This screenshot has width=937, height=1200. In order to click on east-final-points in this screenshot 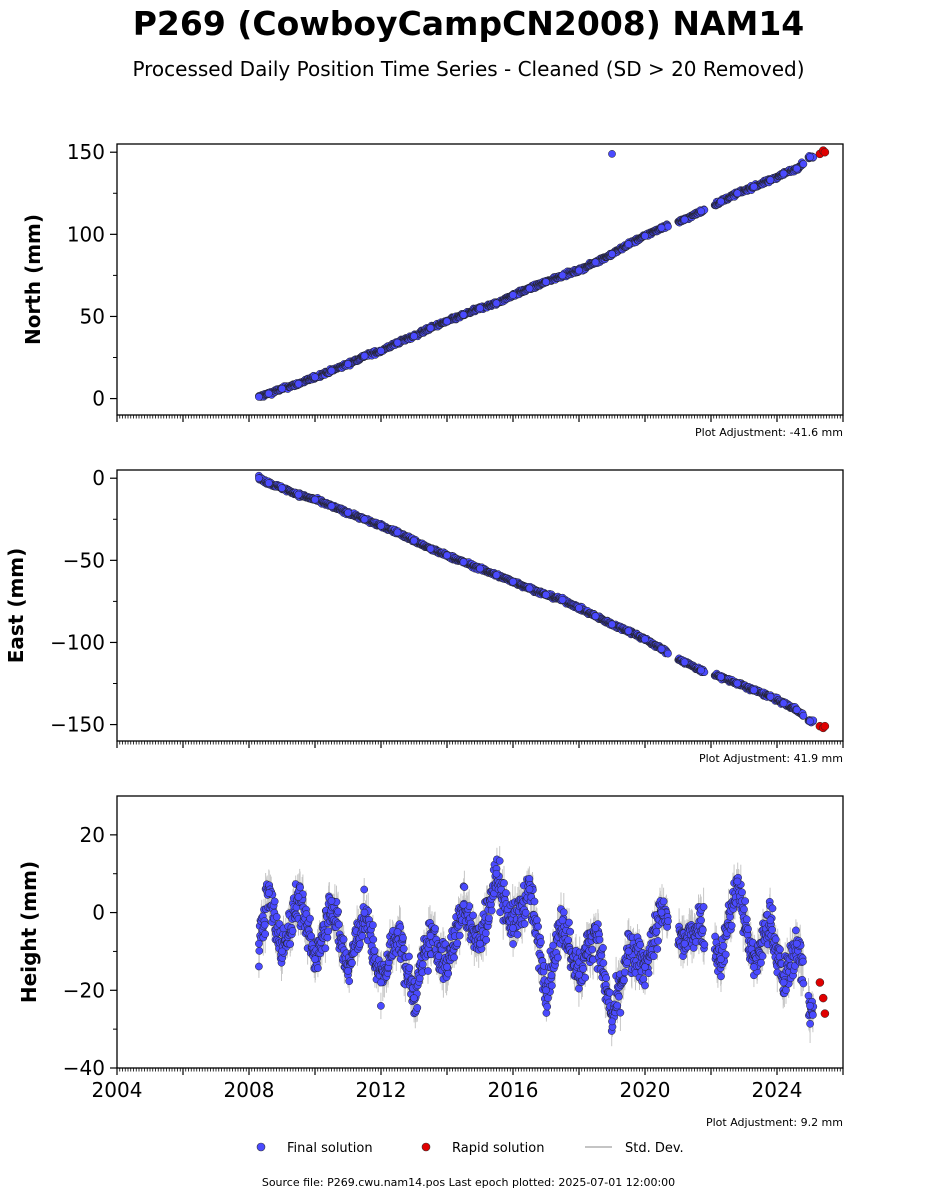, I will do `click(536, 599)`.